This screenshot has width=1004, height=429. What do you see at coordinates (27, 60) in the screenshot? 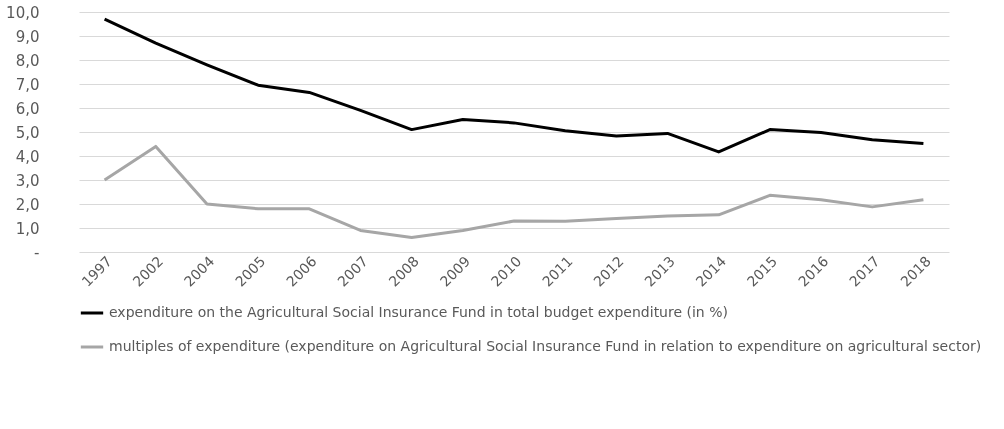
I see `y-tick-label: 8,0` at bounding box center [27, 60].